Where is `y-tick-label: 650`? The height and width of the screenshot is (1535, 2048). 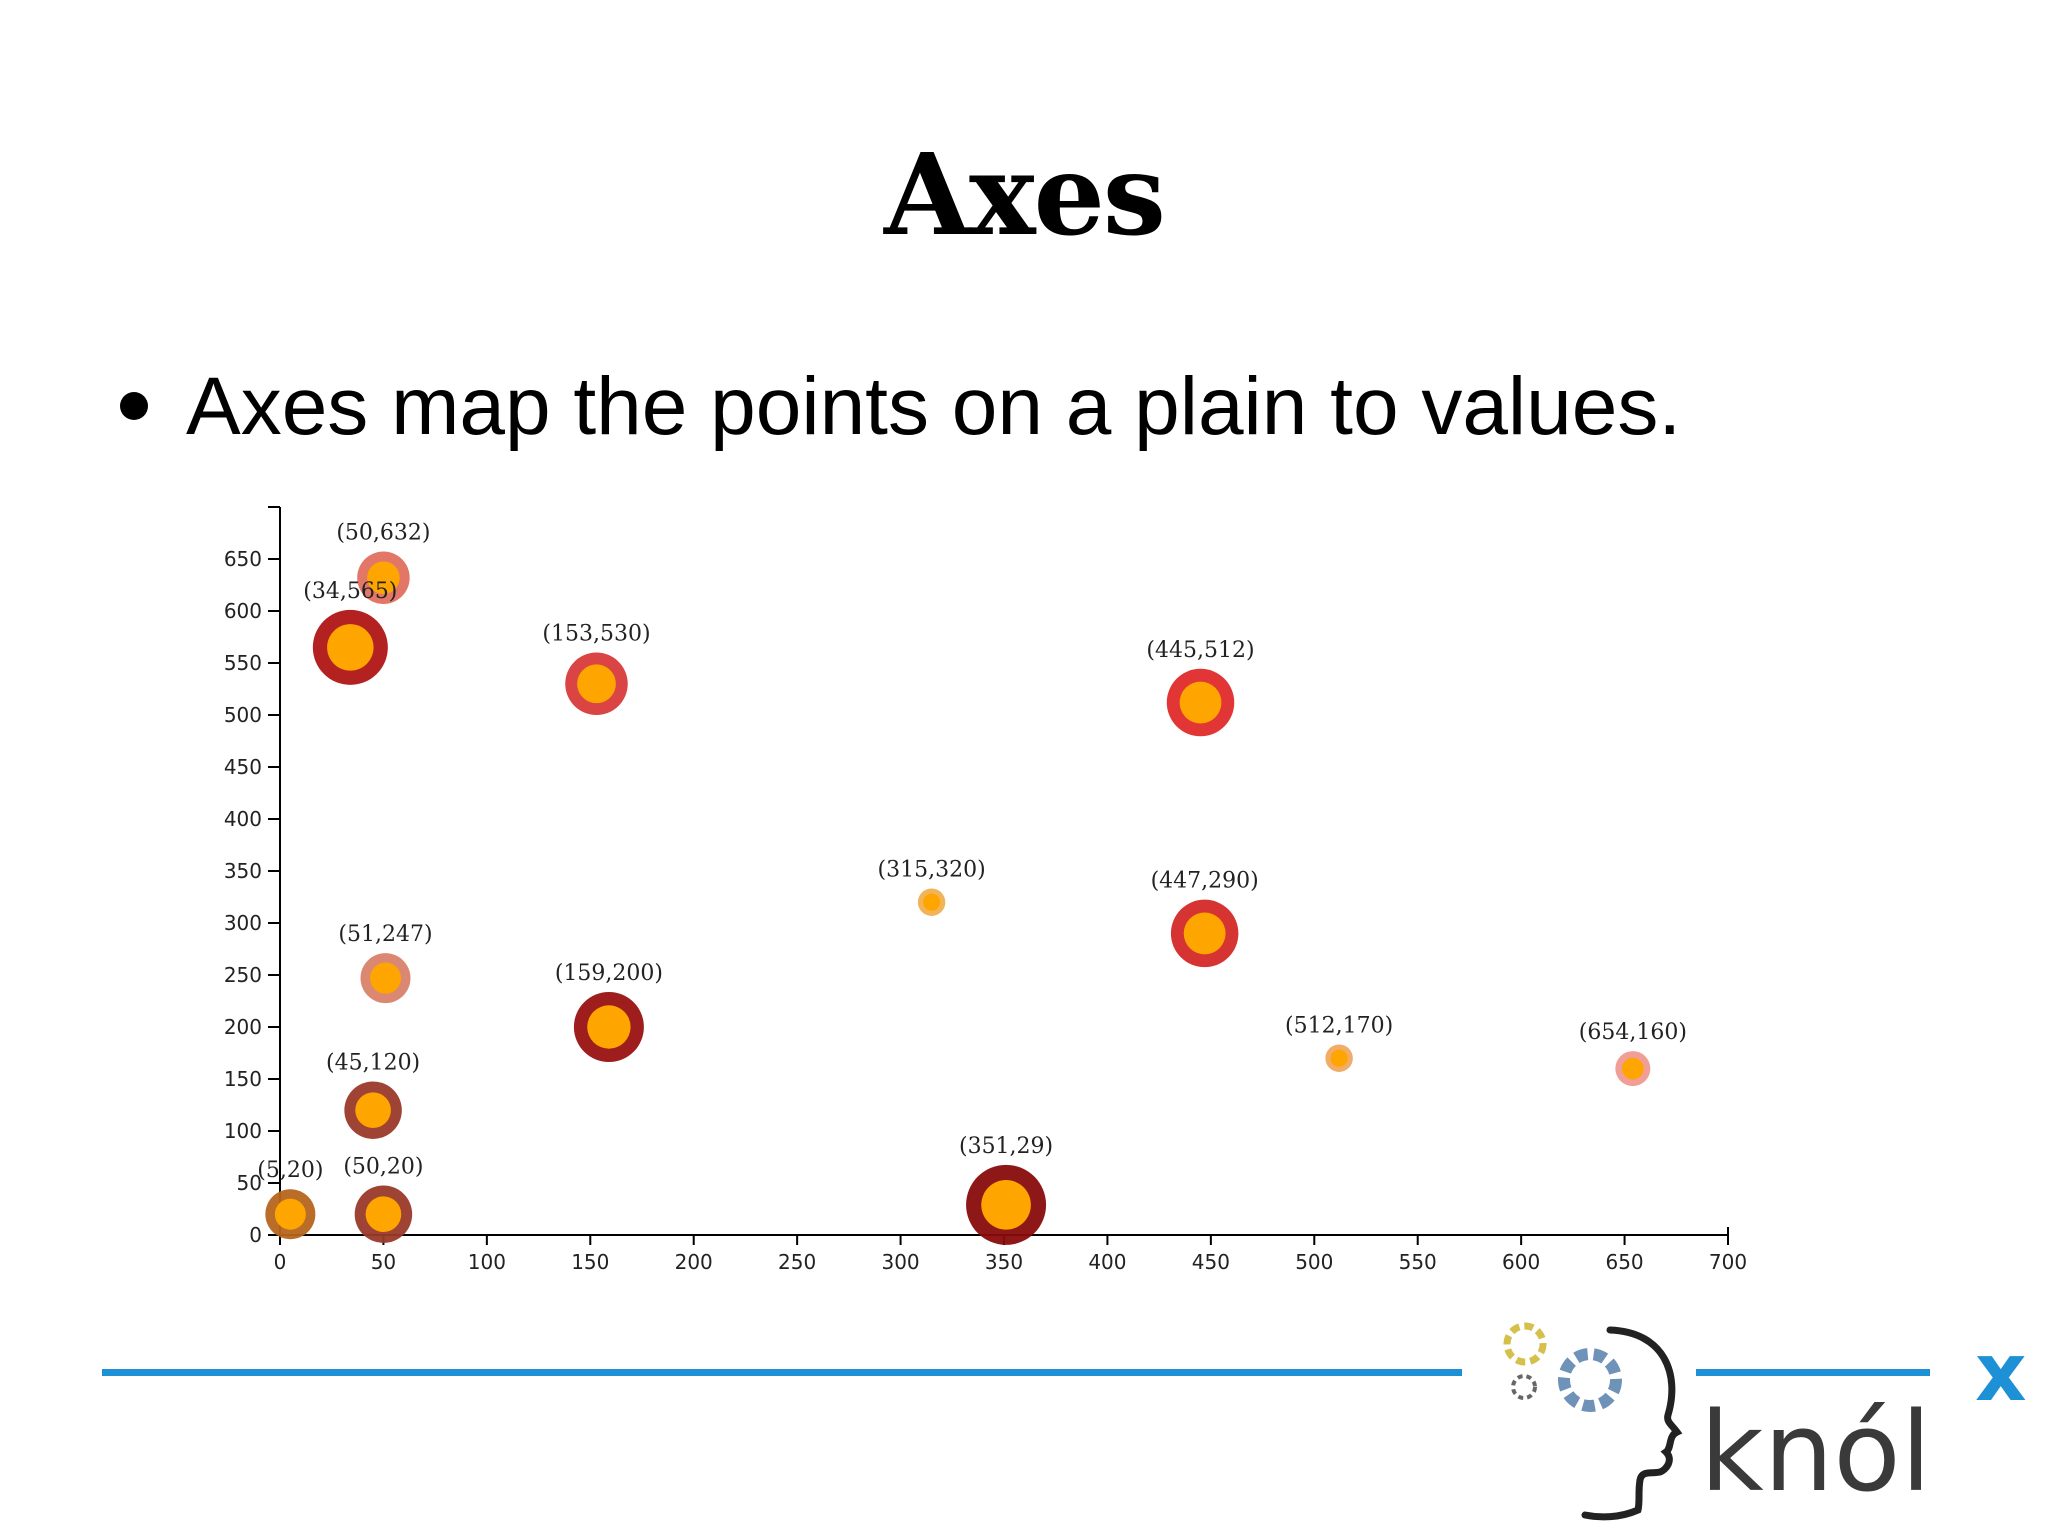 y-tick-label: 650 is located at coordinates (243, 559).